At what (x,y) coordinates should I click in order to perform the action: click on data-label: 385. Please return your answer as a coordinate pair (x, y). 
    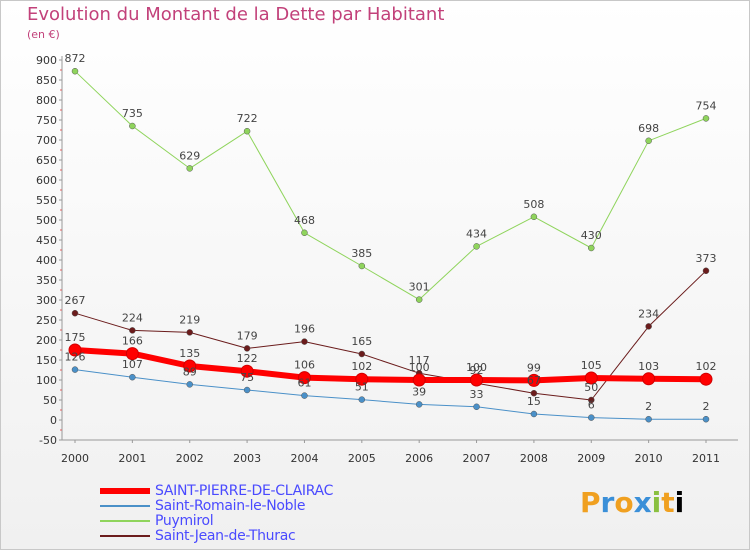
    Looking at the image, I should click on (361, 253).